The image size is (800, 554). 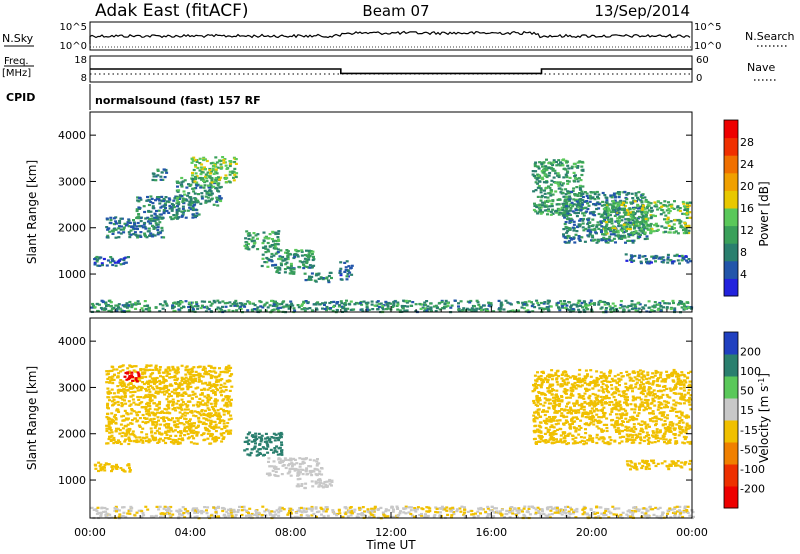 What do you see at coordinates (731, 269) in the screenshot?
I see `colorbar-swatch` at bounding box center [731, 269].